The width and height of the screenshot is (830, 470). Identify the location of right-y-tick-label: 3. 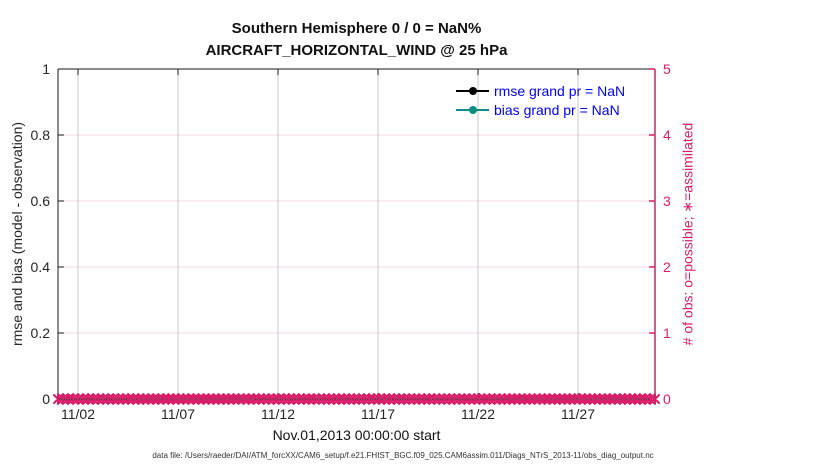
(667, 201).